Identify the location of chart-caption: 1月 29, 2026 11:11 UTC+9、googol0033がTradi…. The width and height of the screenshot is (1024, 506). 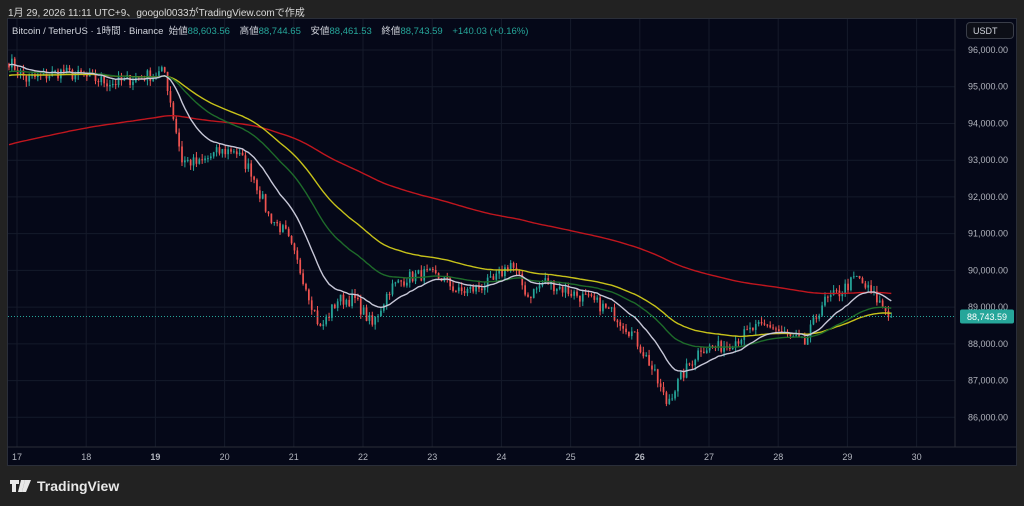
(156, 13).